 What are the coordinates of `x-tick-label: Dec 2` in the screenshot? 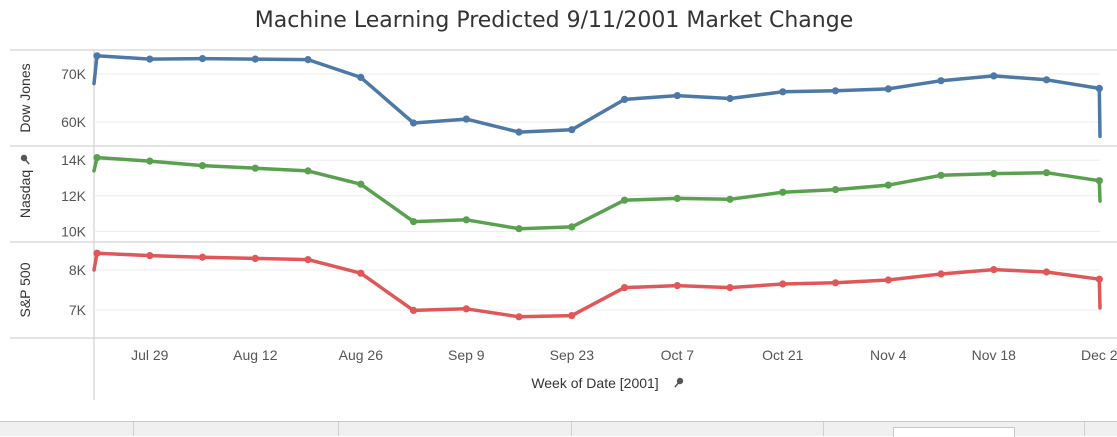 It's located at (1099, 355).